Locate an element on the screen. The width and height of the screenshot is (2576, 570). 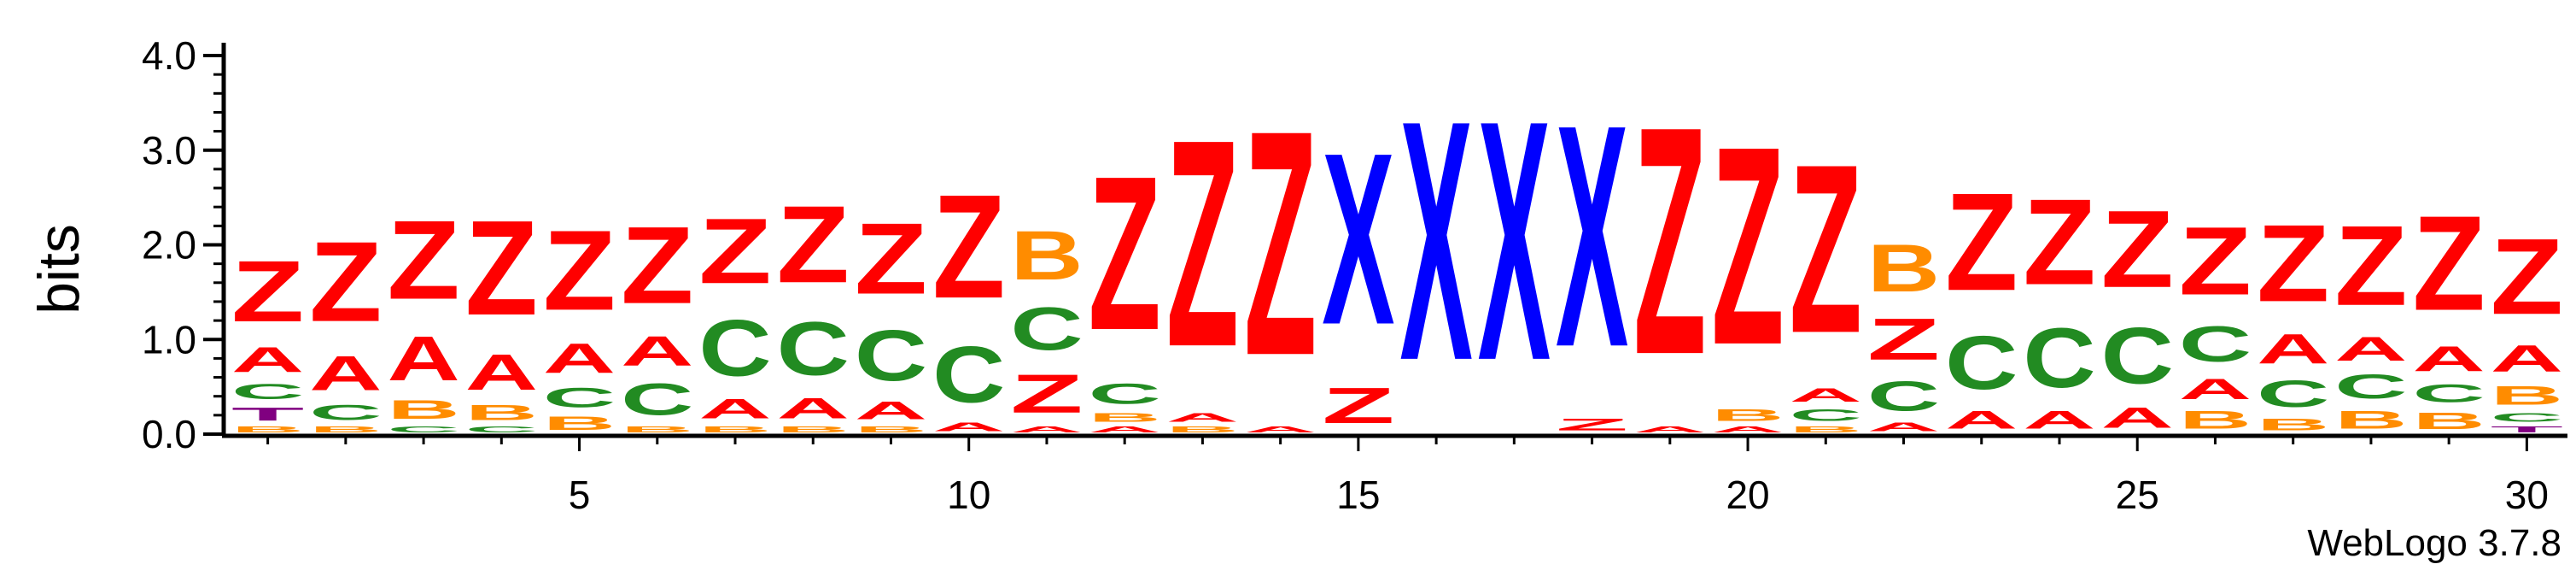
weblogo-credit: WebLogo 3.7.8 is located at coordinates (2434, 543).